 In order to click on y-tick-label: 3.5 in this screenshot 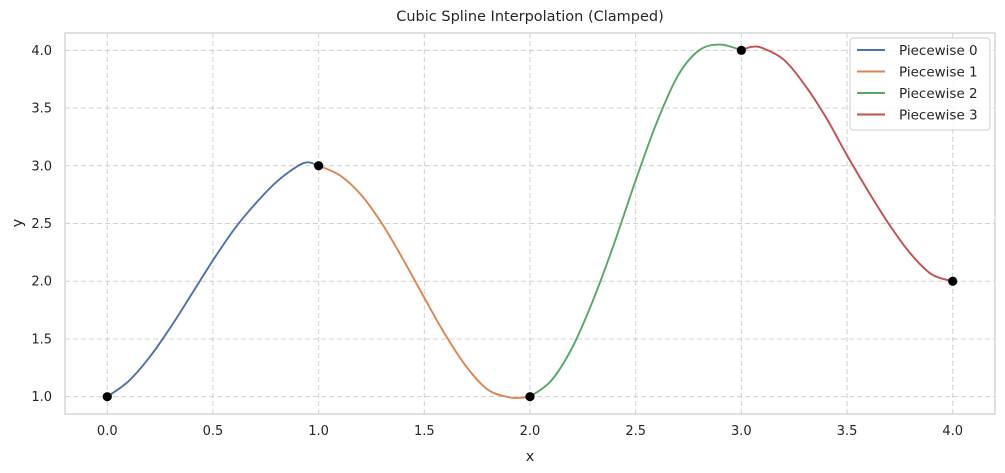, I will do `click(41, 109)`.